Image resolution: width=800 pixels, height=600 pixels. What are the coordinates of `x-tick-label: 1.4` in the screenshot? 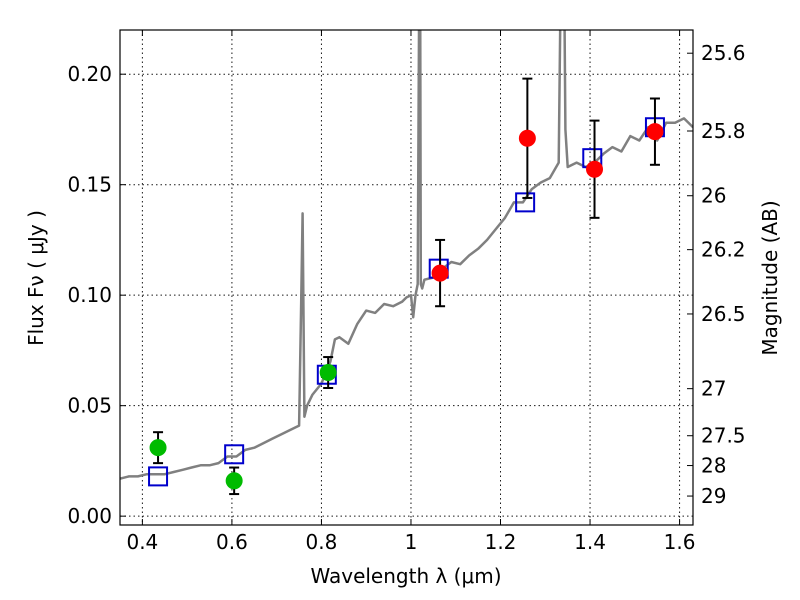 It's located at (590, 542).